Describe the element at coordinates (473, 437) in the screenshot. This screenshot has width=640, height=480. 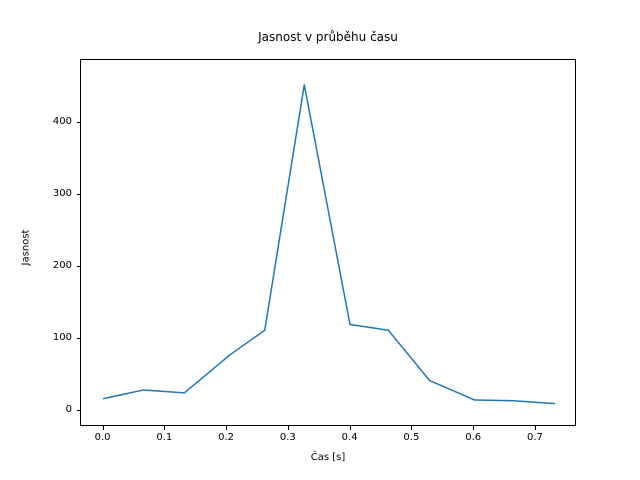
I see `x-tick-label: 0.6` at that location.